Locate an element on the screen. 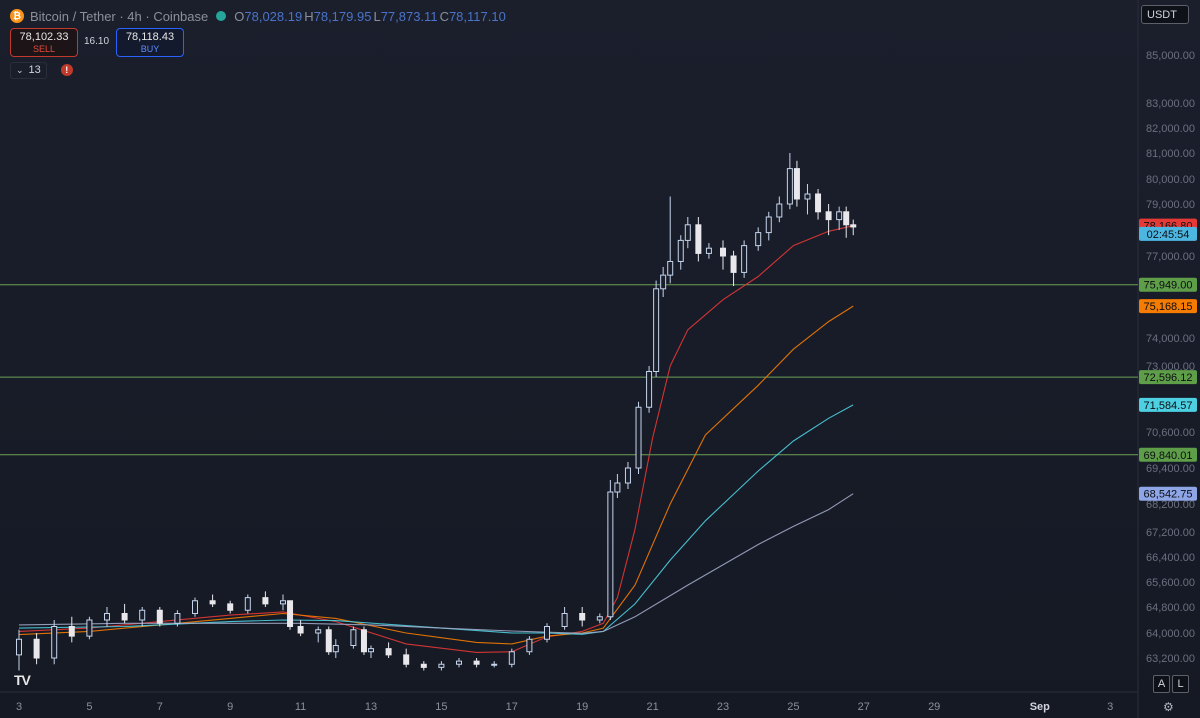 The height and width of the screenshot is (718, 1200). x-tick-label: 15 is located at coordinates (441, 707).